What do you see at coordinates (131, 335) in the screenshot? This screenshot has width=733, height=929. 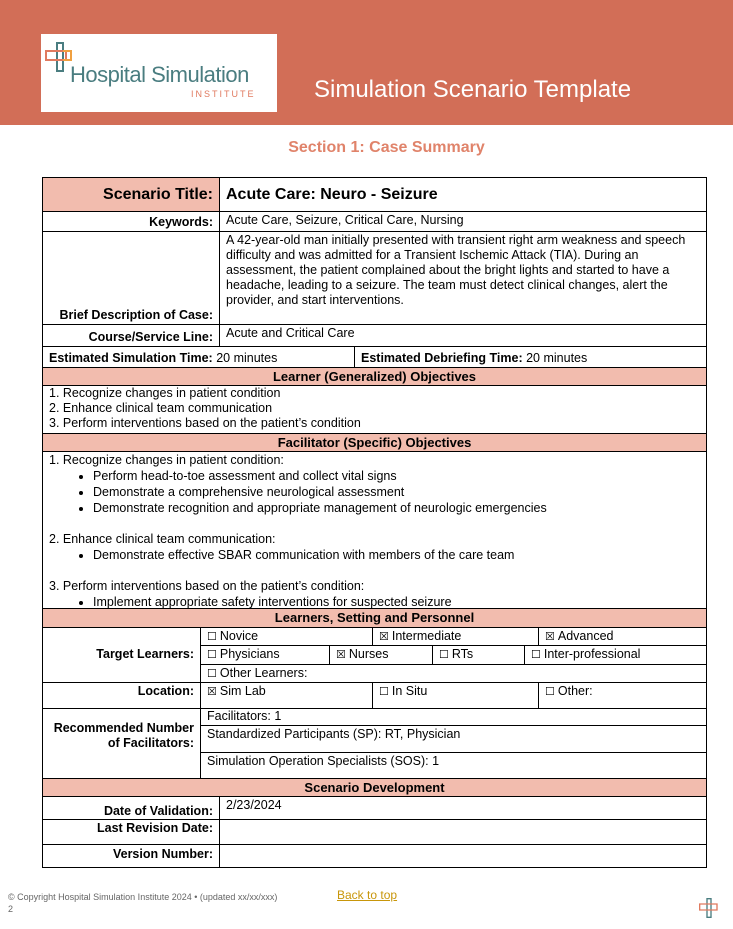 I see `course-label: Course/Service Line:` at bounding box center [131, 335].